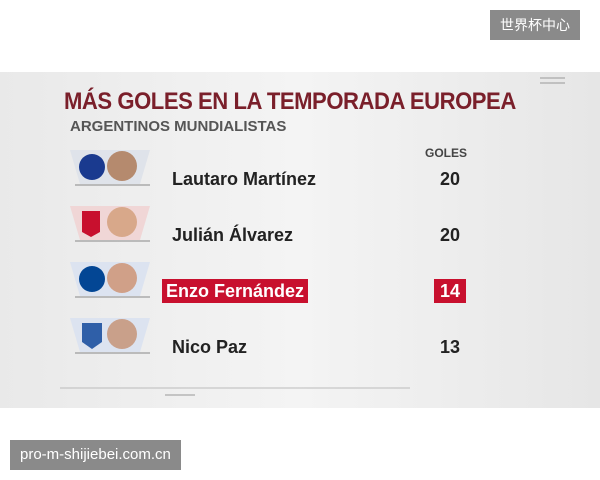  I want to click on subtitle: ARGENTINOS MUNDIALISTAS, so click(178, 126).